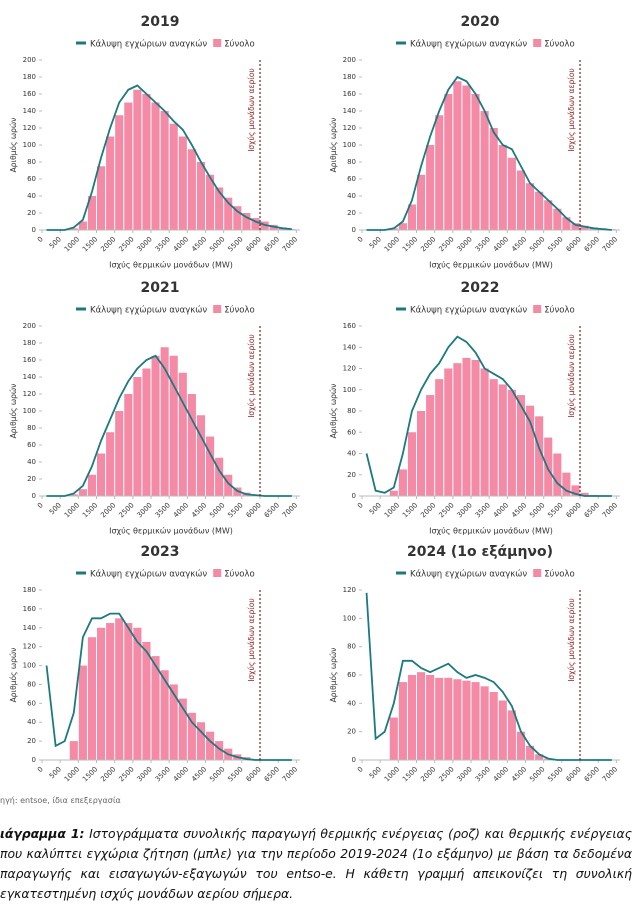 Image resolution: width=643 pixels, height=908 pixels. Describe the element at coordinates (488, 416) in the screenshot. I see `line-series` at that location.